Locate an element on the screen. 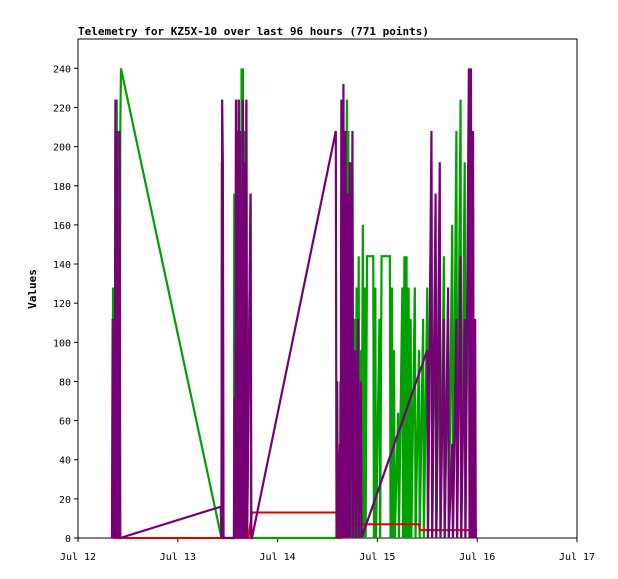  x-tick-label: Jul 17 is located at coordinates (577, 557).